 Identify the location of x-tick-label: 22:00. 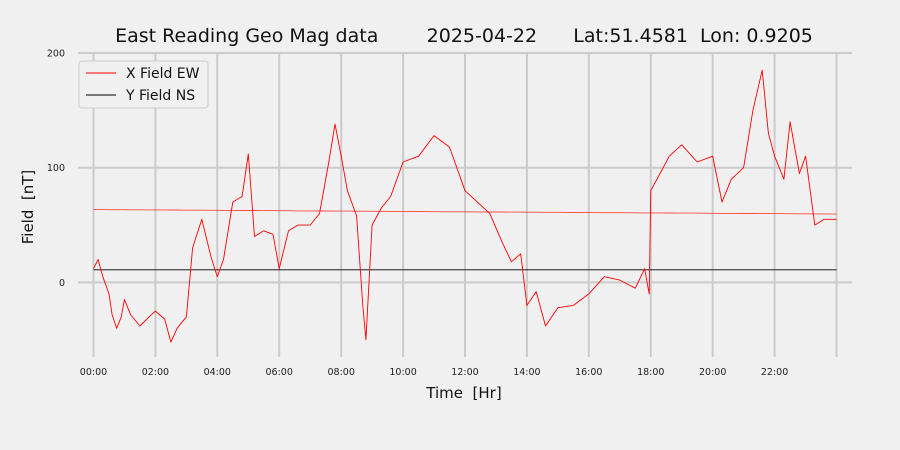
(774, 372).